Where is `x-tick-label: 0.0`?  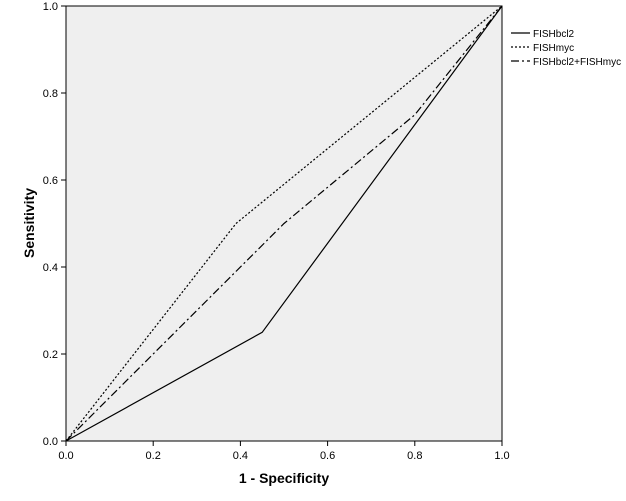
x-tick-label: 0.0 is located at coordinates (65, 456).